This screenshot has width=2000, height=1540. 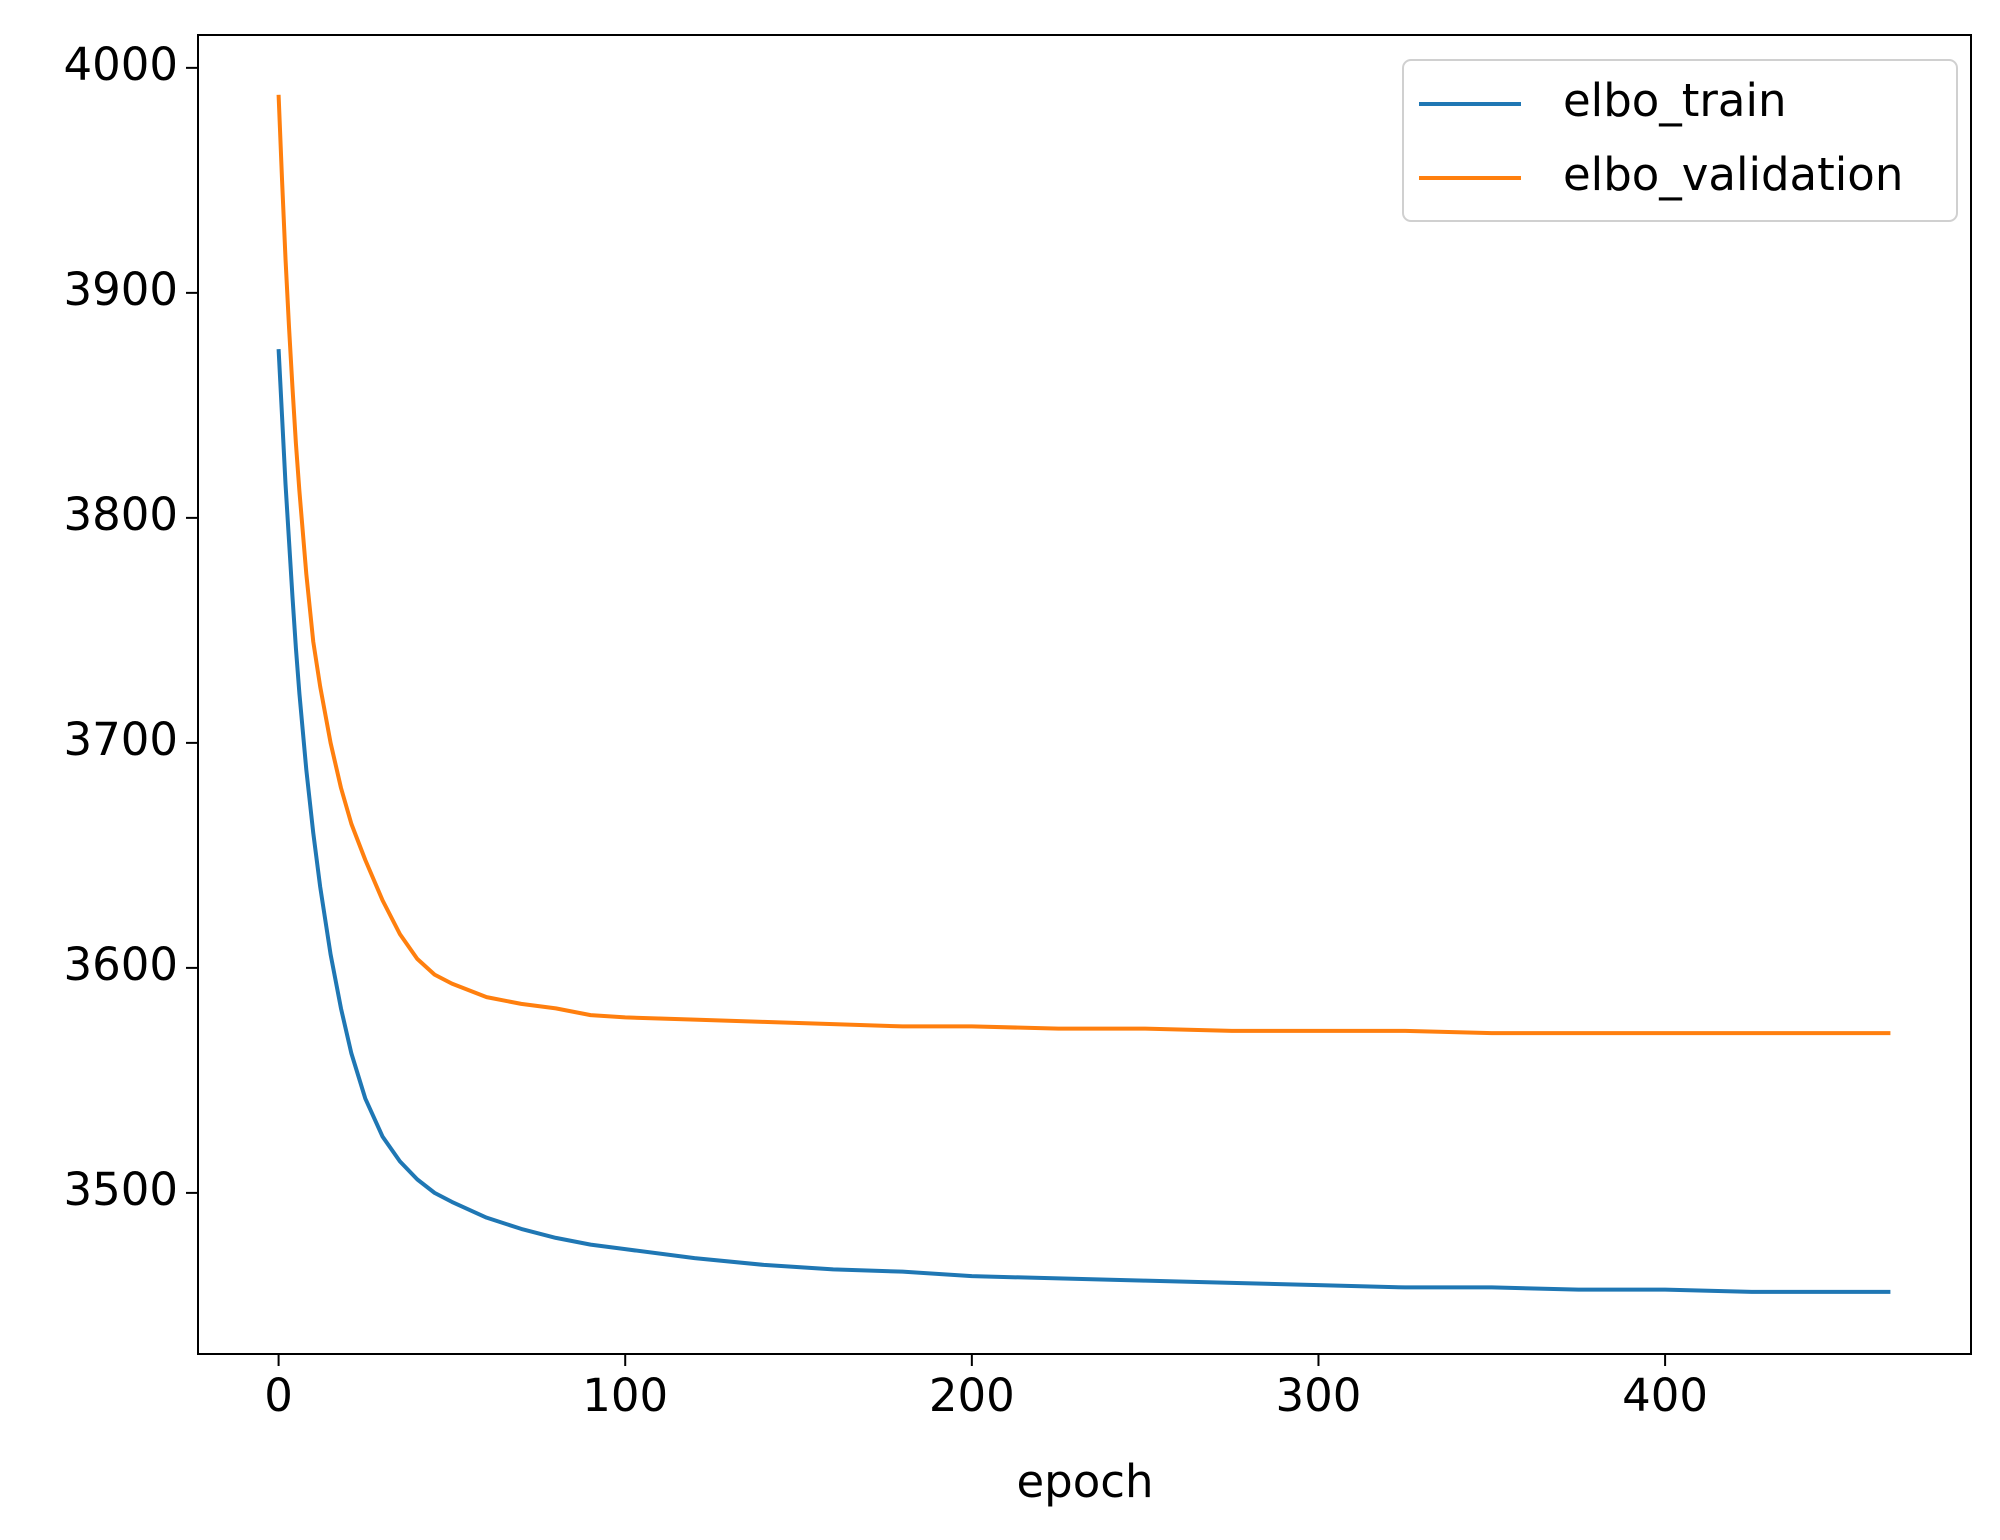 What do you see at coordinates (972, 1395) in the screenshot?
I see `x-tick-label: 200` at bounding box center [972, 1395].